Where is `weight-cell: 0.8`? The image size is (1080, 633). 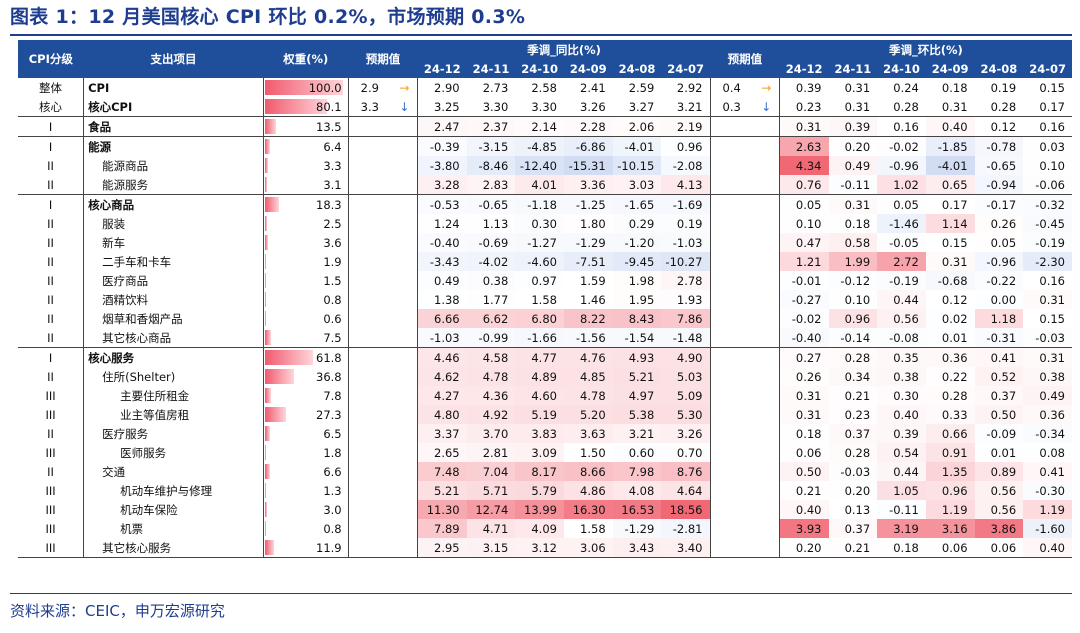
weight-cell: 0.8 is located at coordinates (306, 528).